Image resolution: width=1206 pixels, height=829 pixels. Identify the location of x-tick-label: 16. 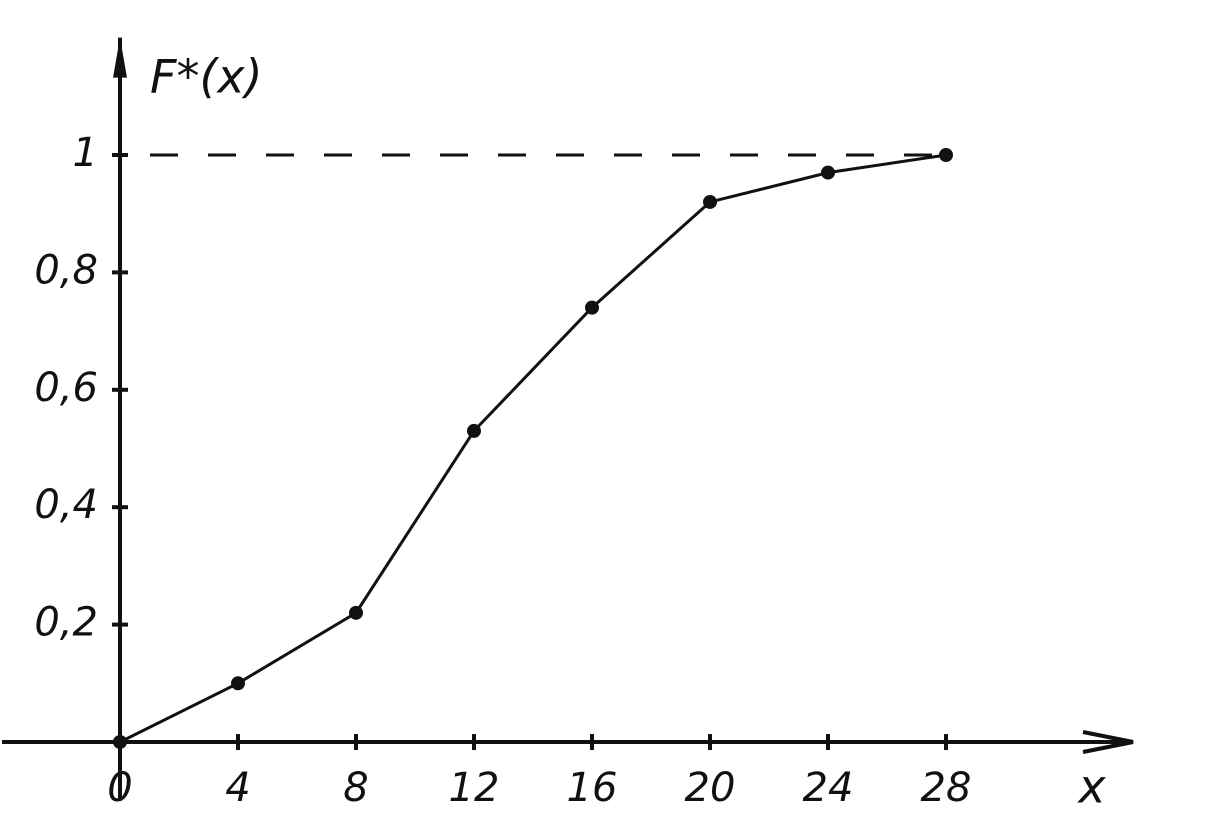
(592, 788).